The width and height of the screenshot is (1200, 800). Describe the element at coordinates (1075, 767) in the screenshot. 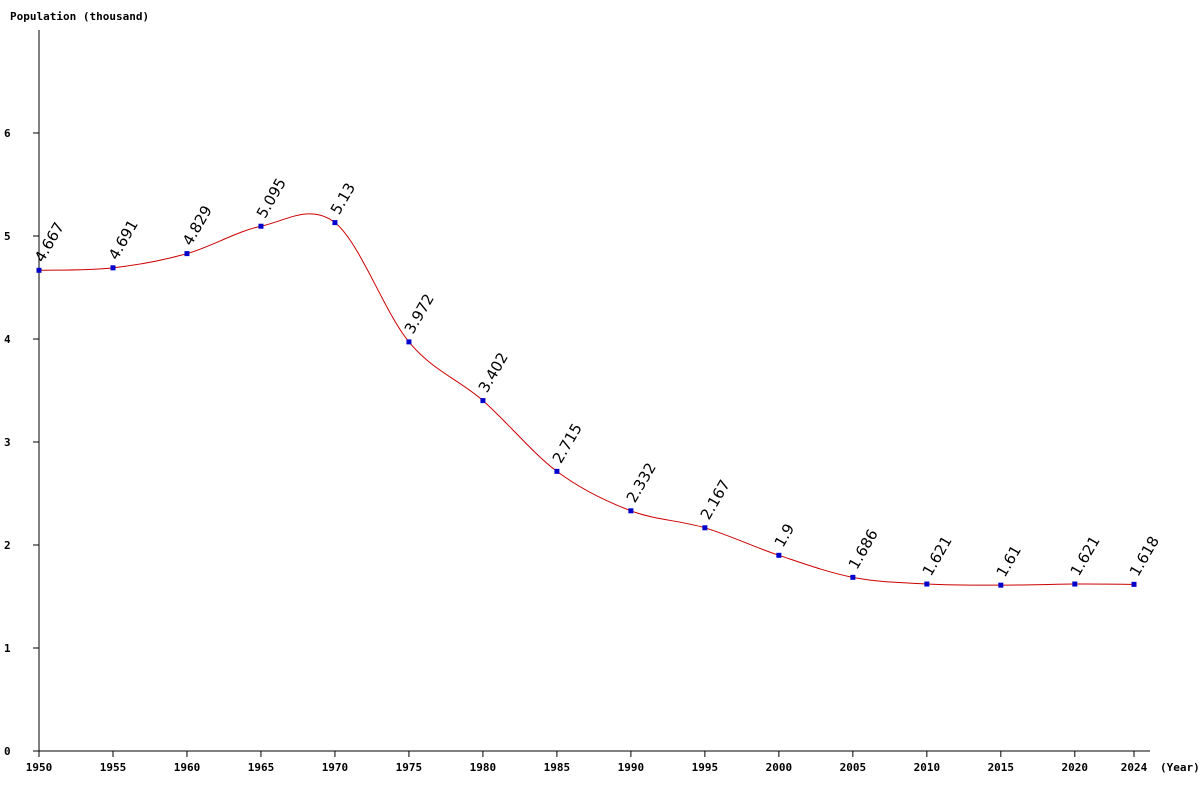

I see `x-tick-label: 2020` at that location.